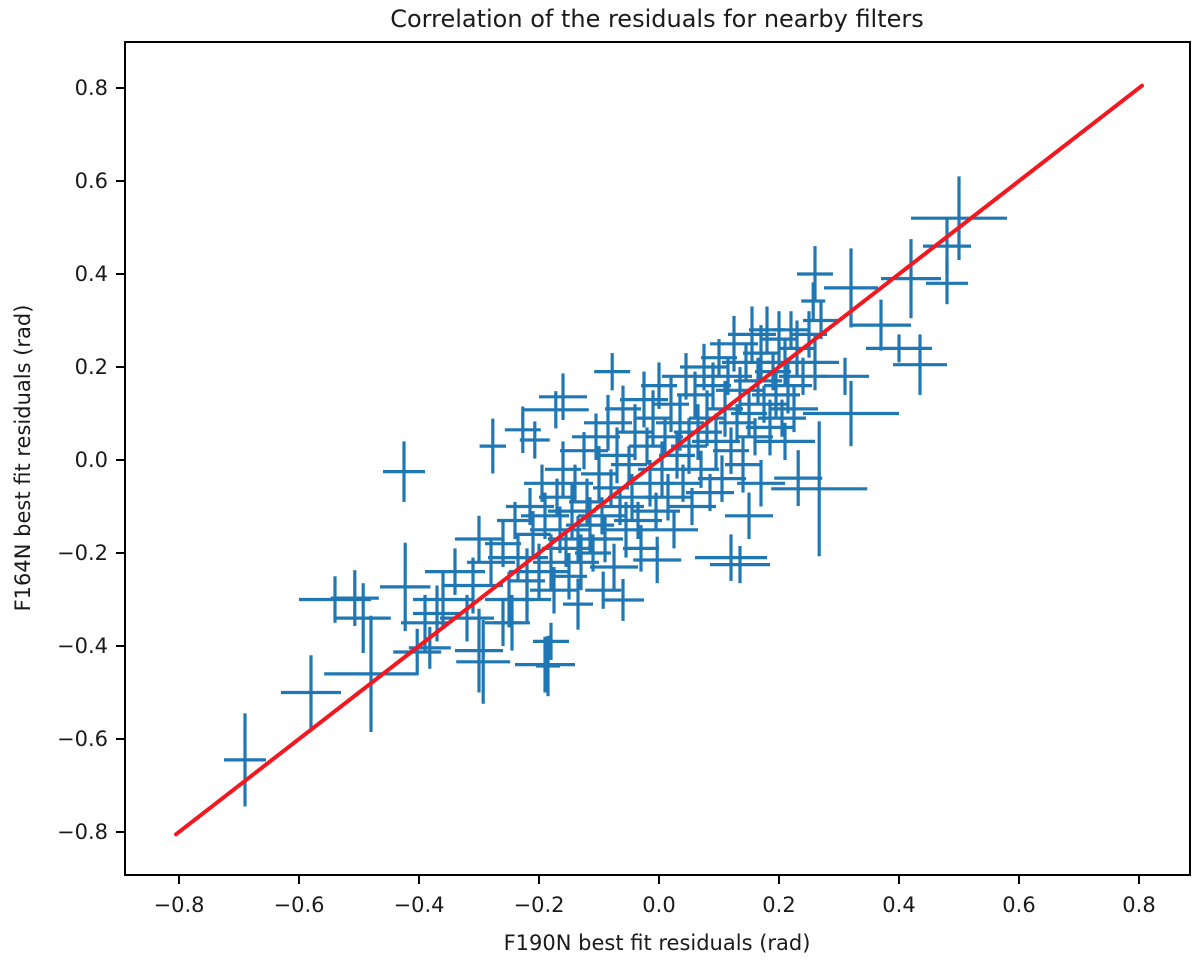 This screenshot has height=963, width=1200. I want to click on x-axis-ticks: −0.8 −0.6 −0.4 −0.2 0.0 0.2 0.4 0.6 0.8, so click(655, 896).